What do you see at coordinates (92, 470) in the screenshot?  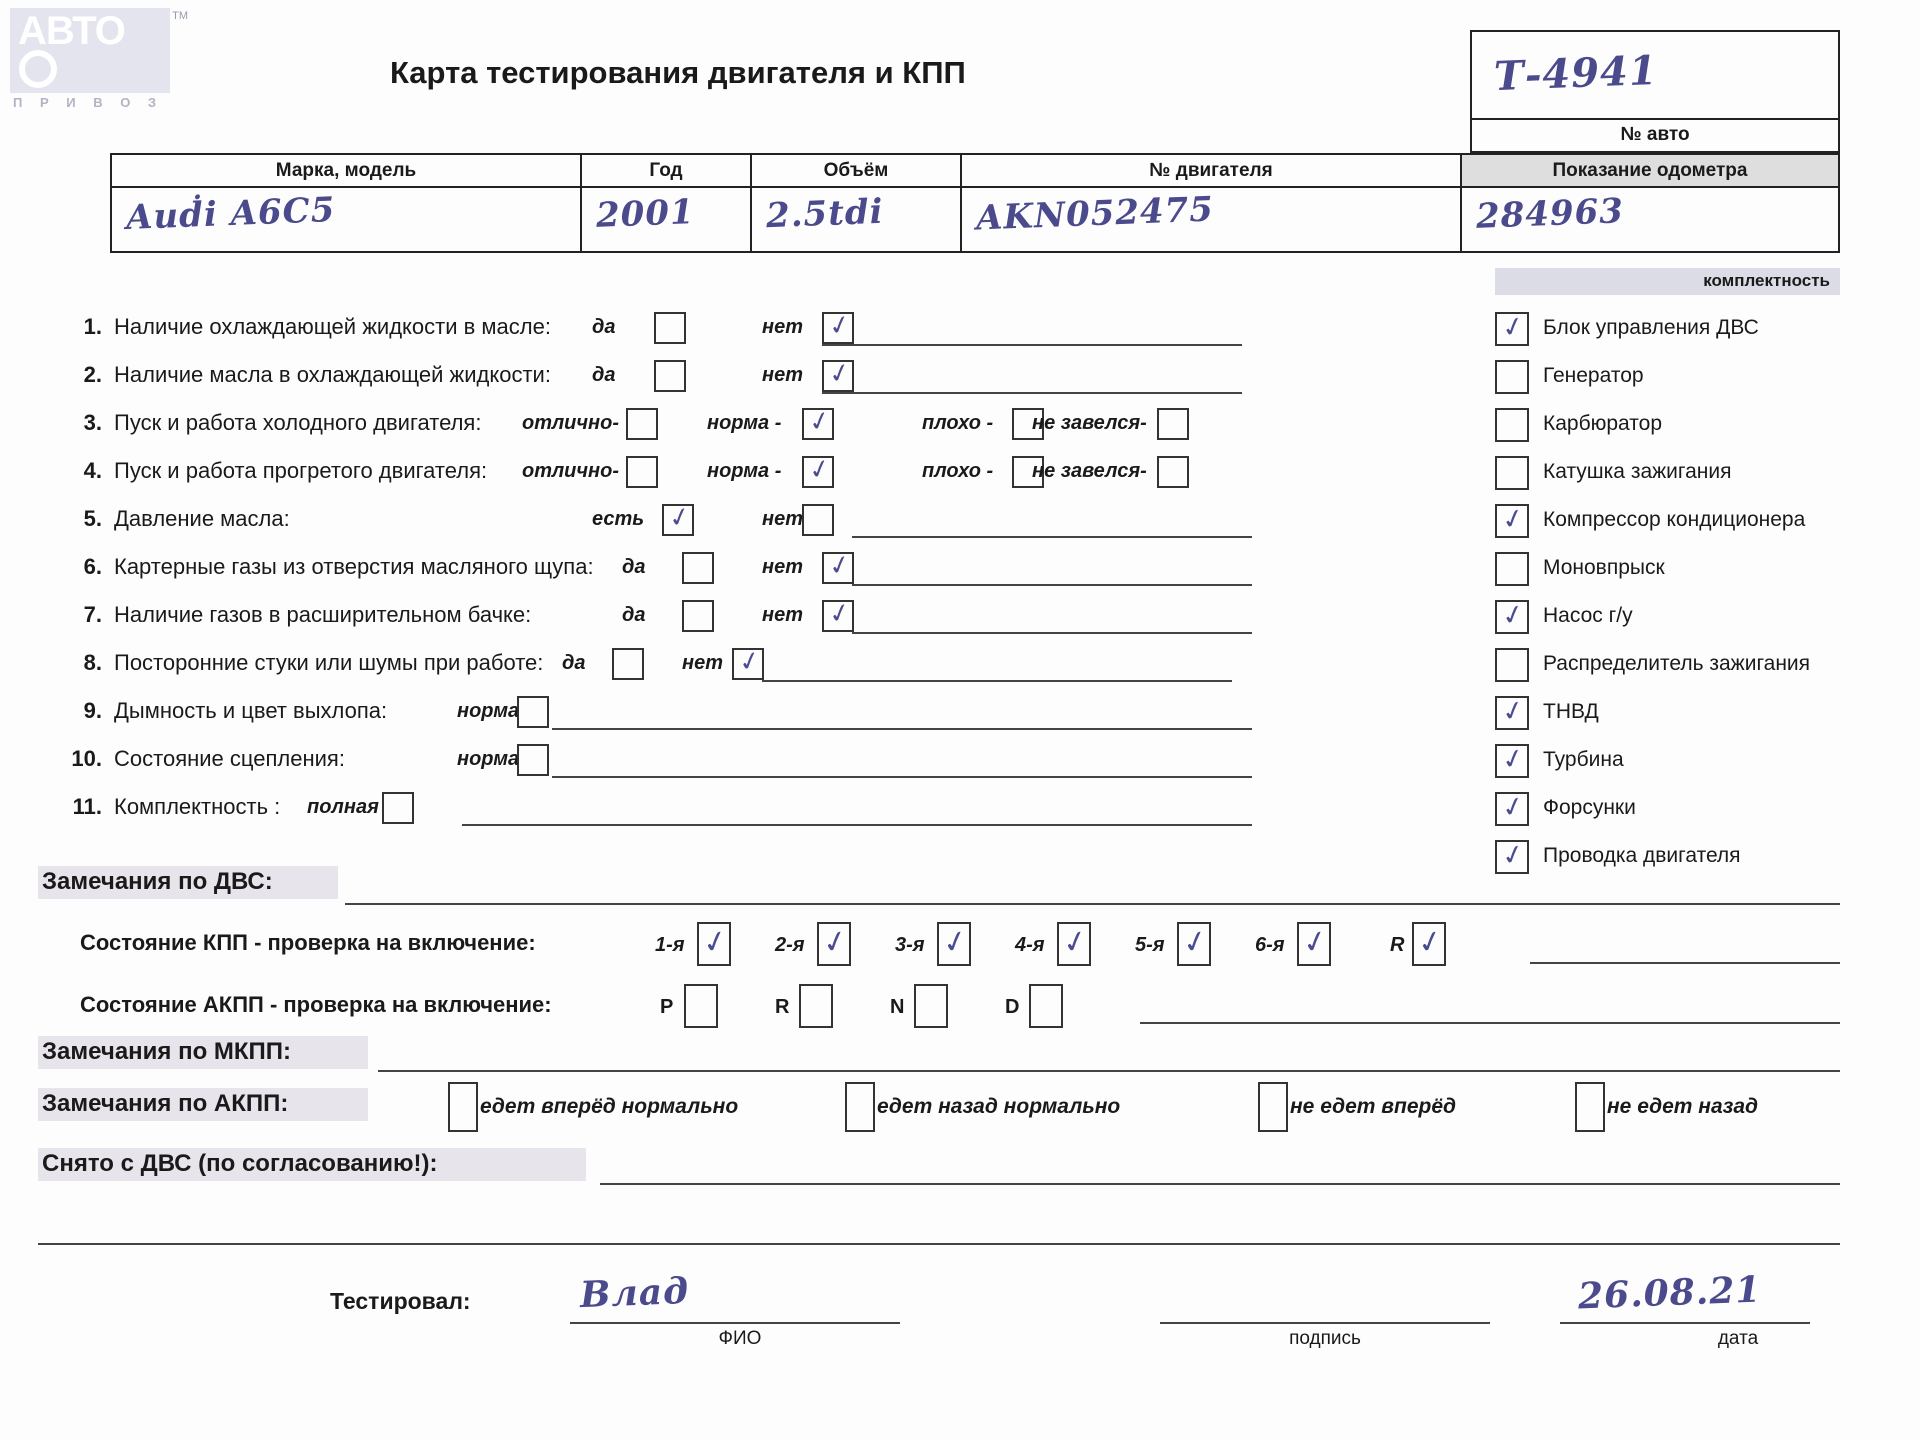 I see `checklist-number: 4.` at bounding box center [92, 470].